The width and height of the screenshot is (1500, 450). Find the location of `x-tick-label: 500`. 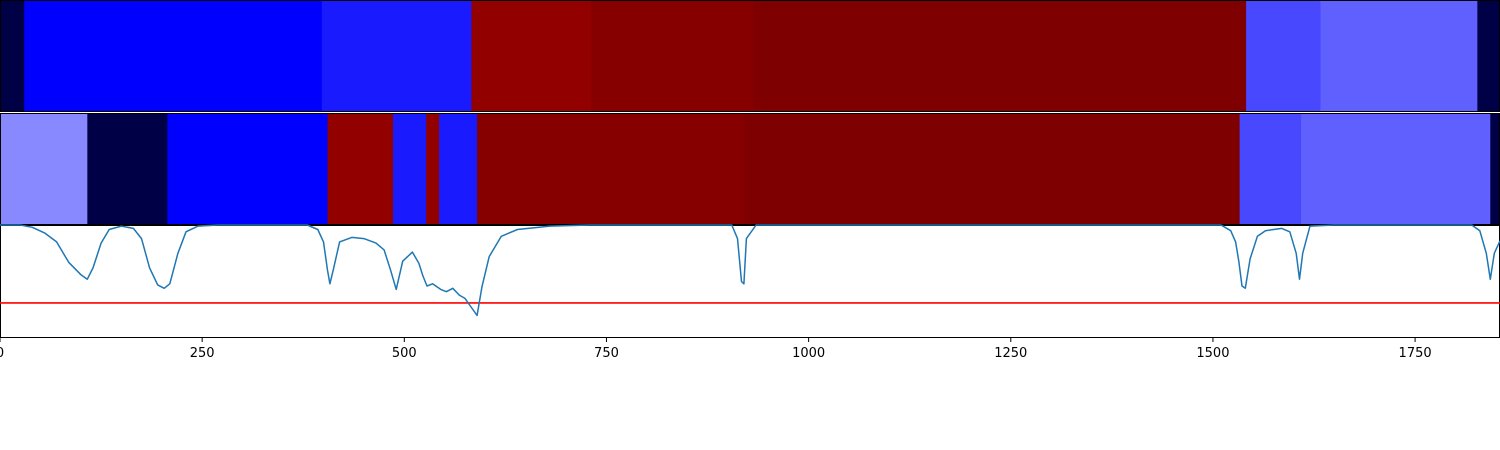

x-tick-label: 500 is located at coordinates (404, 353).